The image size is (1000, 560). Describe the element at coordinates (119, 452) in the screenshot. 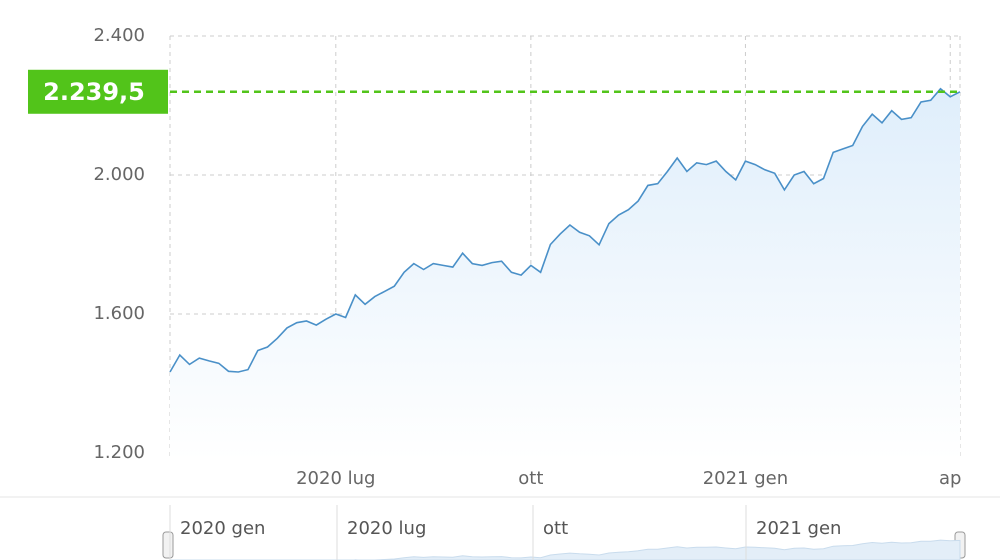

I see `y-tick-label: 1.200` at that location.